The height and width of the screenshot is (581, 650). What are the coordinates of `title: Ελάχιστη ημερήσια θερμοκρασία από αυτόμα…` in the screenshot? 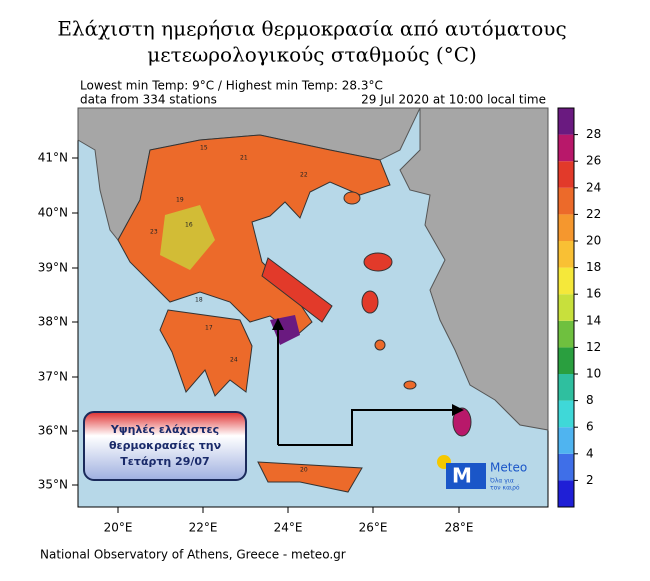 It's located at (311, 29).